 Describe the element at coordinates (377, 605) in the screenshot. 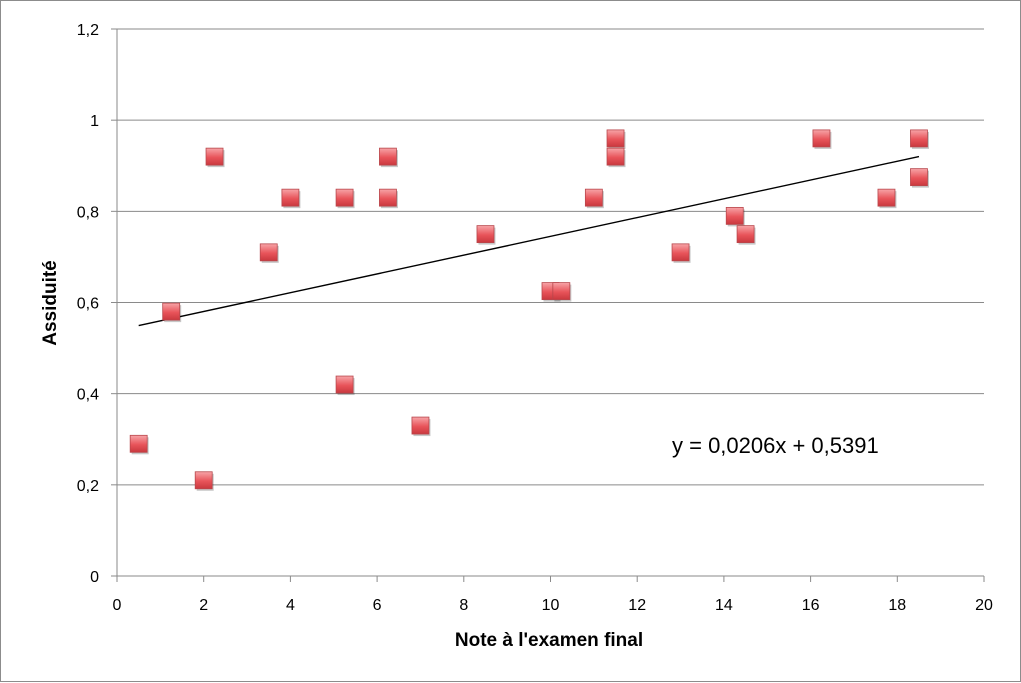

I see `x-tick-label: 6` at that location.